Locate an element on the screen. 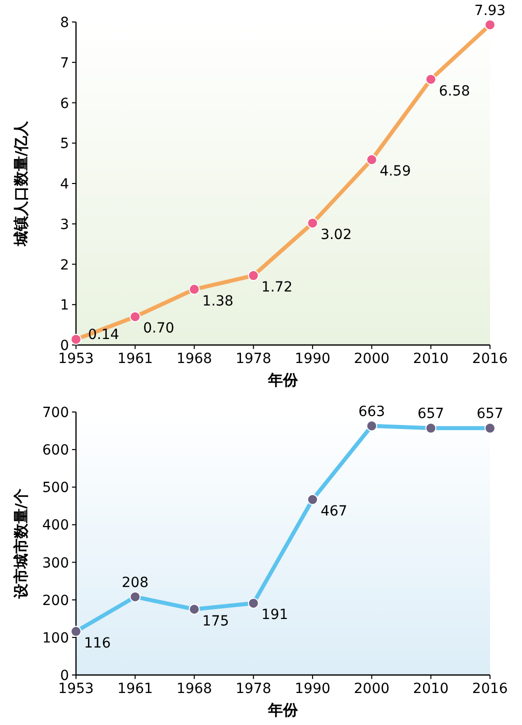  text: 4.59 is located at coordinates (395, 172).